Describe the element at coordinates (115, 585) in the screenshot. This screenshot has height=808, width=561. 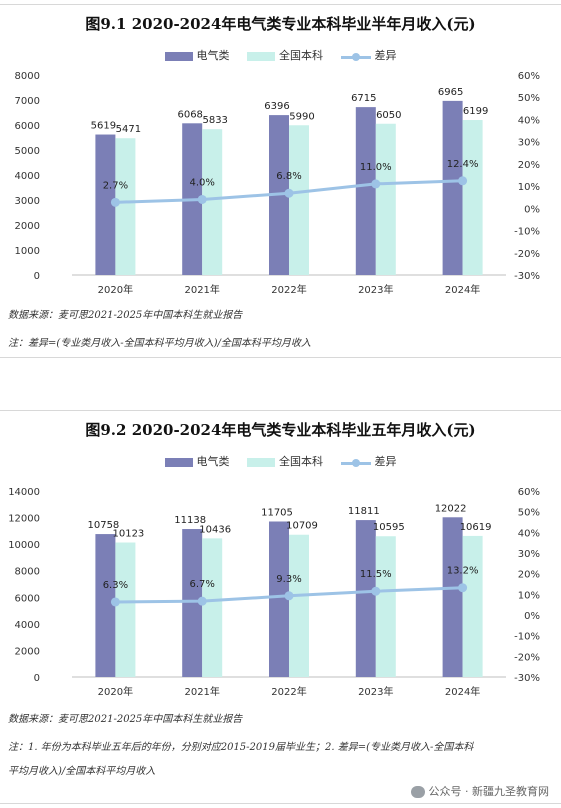
I see `difference-data-label: 6.3%` at that location.